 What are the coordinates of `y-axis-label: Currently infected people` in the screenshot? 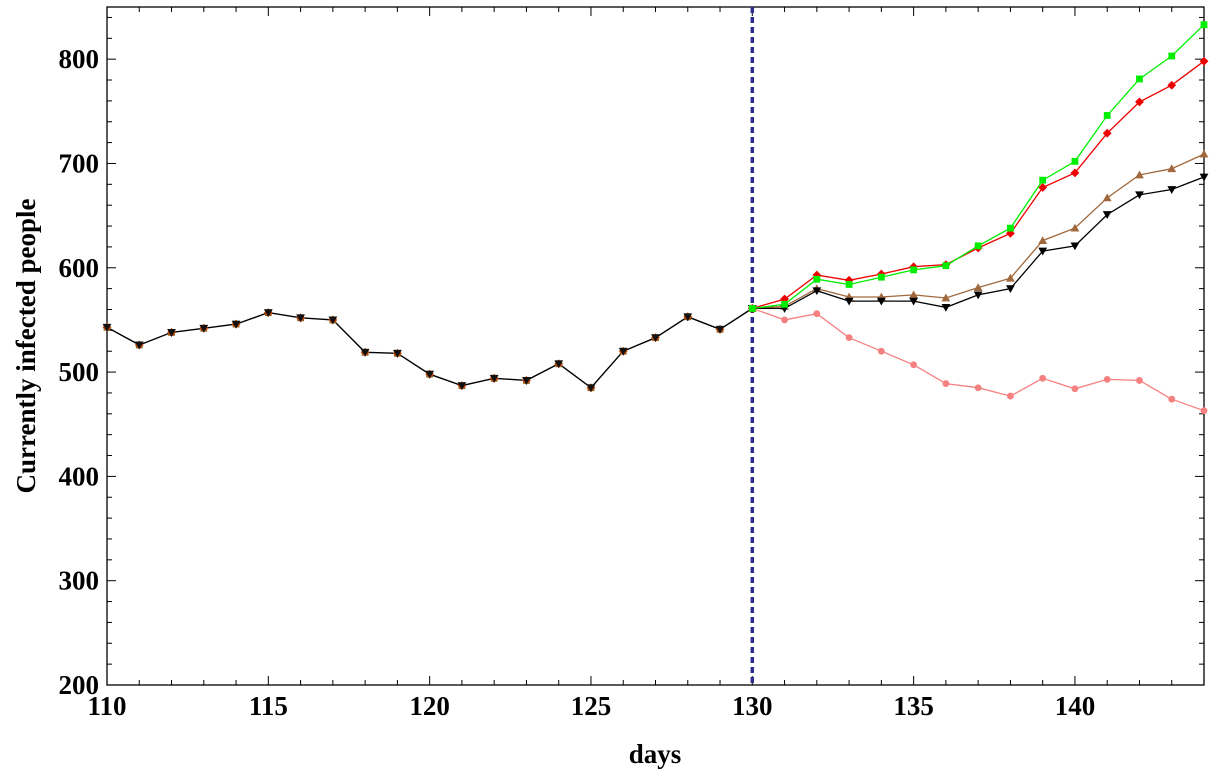 It's located at (26, 346).